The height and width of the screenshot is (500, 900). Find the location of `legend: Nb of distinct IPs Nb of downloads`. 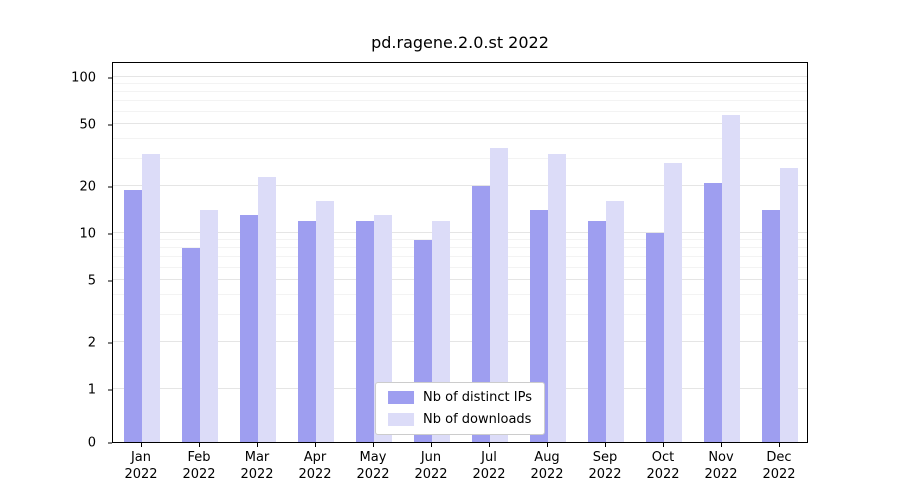

legend: Nb of distinct IPs Nb of downloads is located at coordinates (460, 408).